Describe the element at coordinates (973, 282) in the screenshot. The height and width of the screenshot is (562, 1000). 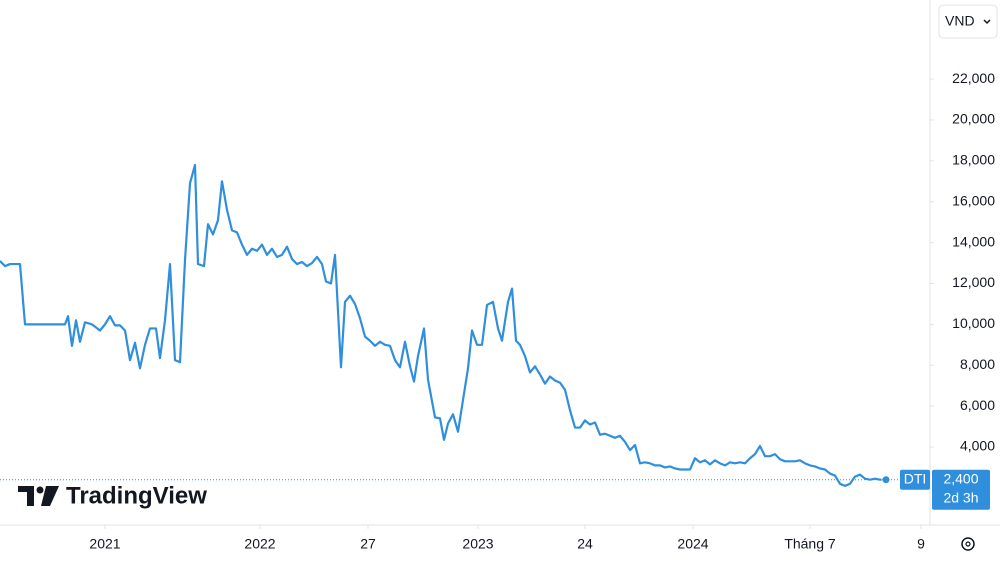
I see `y-tick-label: 12,000` at that location.